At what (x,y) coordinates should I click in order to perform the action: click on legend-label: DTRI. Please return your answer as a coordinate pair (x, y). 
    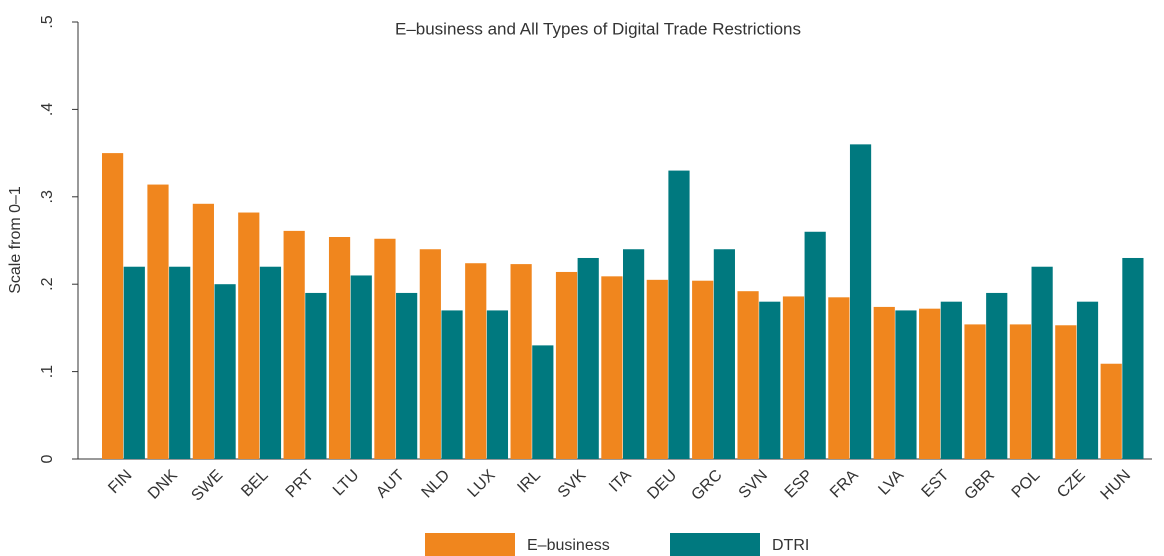
    Looking at the image, I should click on (790, 545).